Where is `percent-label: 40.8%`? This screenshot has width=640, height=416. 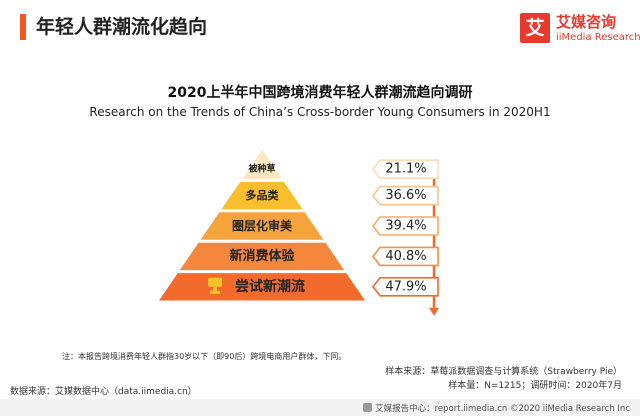
percent-label: 40.8% is located at coordinates (405, 256).